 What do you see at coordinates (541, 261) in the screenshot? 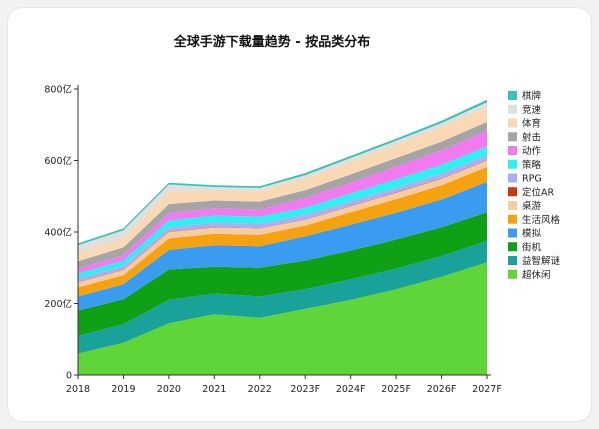
I see `legend-label-12: 益智解谜` at bounding box center [541, 261].